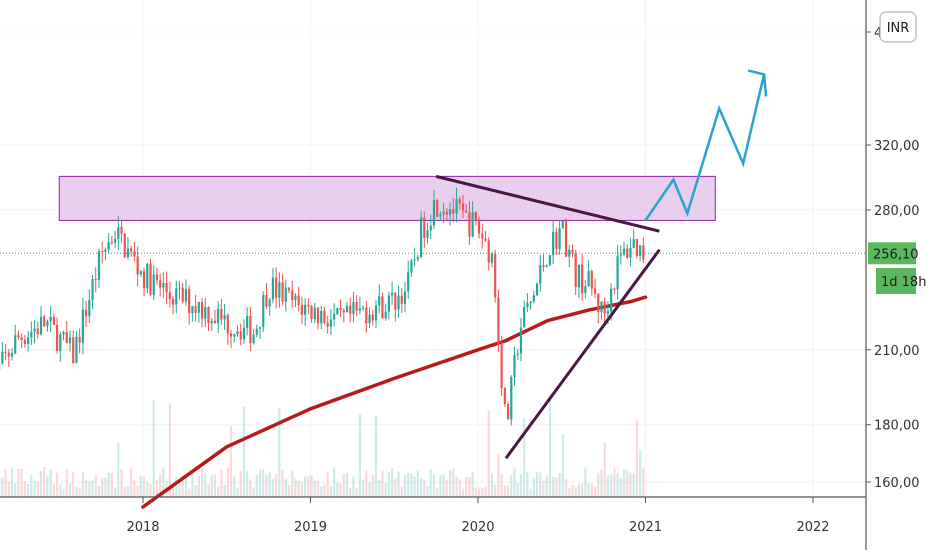 Image resolution: width=932 pixels, height=554 pixels. What do you see at coordinates (896, 254) in the screenshot?
I see `price-badge-label: 256,10` at bounding box center [896, 254].